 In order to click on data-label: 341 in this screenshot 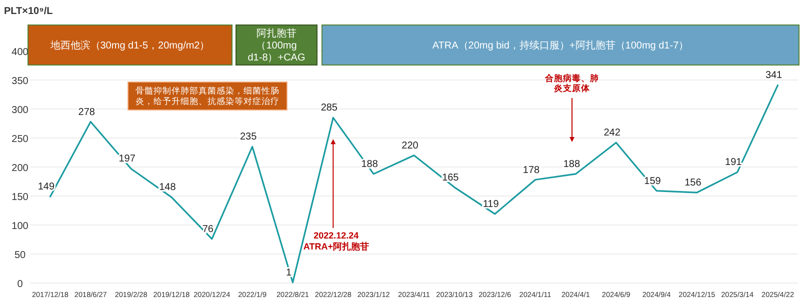, I will do `click(774, 76)`.